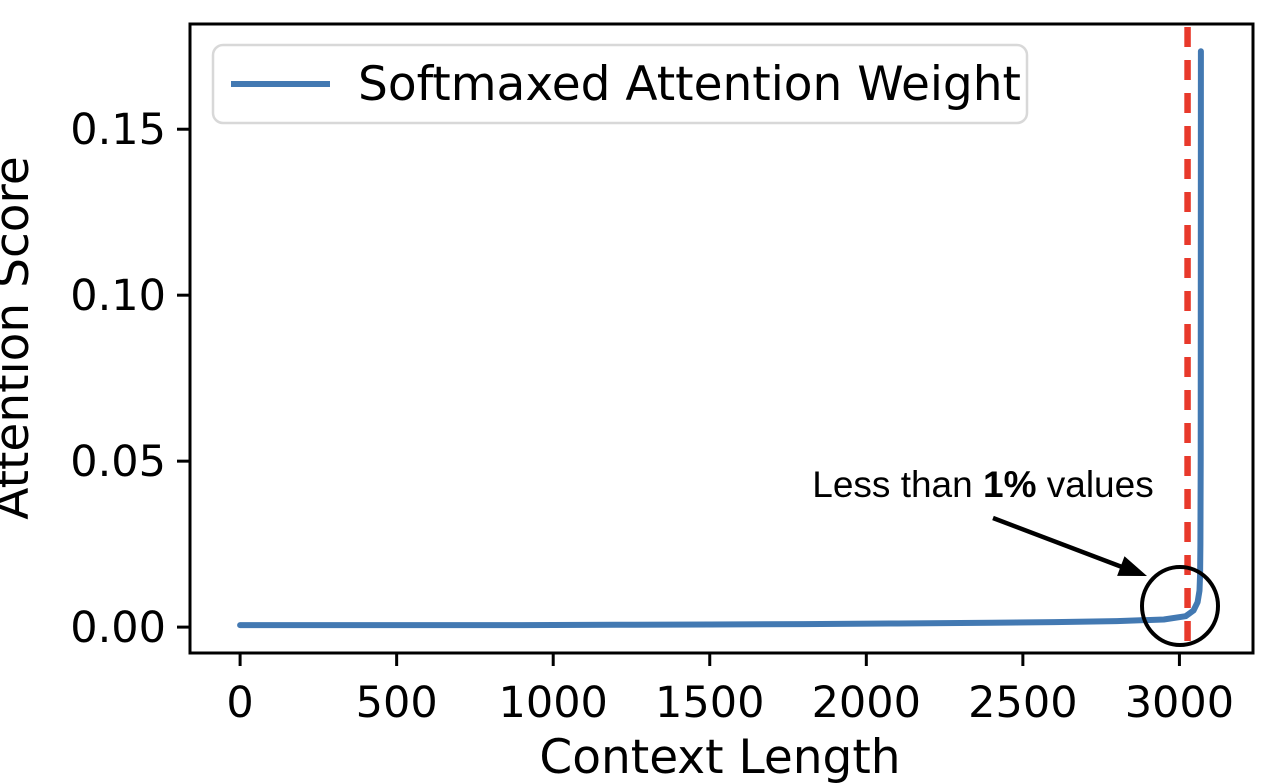 The image size is (1280, 783). Describe the element at coordinates (866, 703) in the screenshot. I see `x-tick-label: 2000` at that location.